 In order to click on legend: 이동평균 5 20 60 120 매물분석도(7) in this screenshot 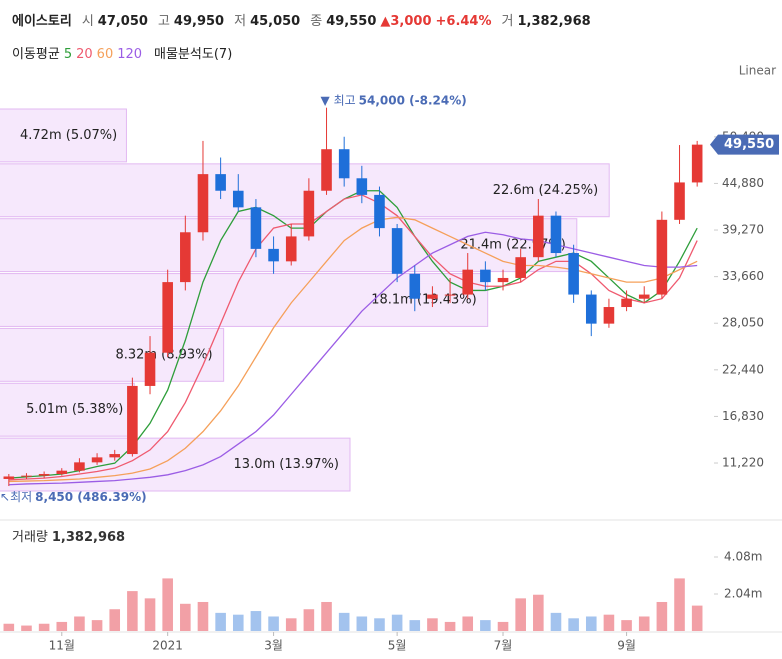, I will do `click(122, 52)`.